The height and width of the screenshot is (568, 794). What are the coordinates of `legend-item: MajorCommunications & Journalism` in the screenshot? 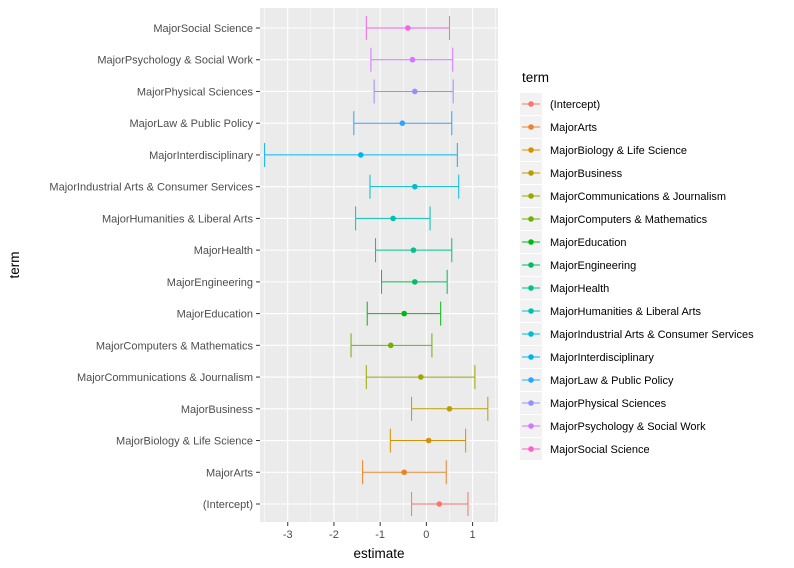 It's located at (623, 196).